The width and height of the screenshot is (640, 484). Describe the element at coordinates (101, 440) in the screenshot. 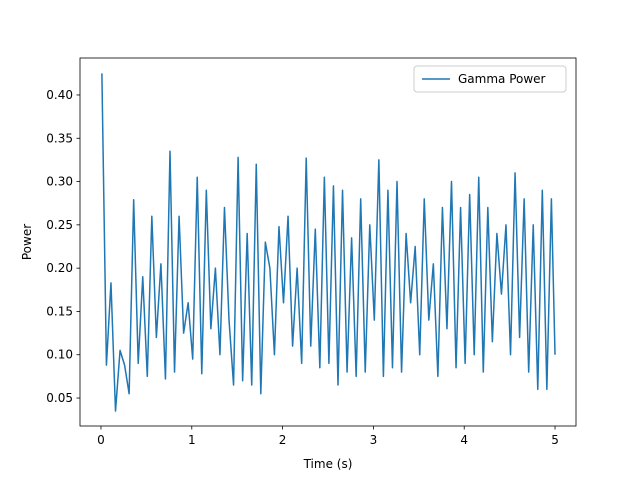

I see `x-tick-label: 0` at that location.